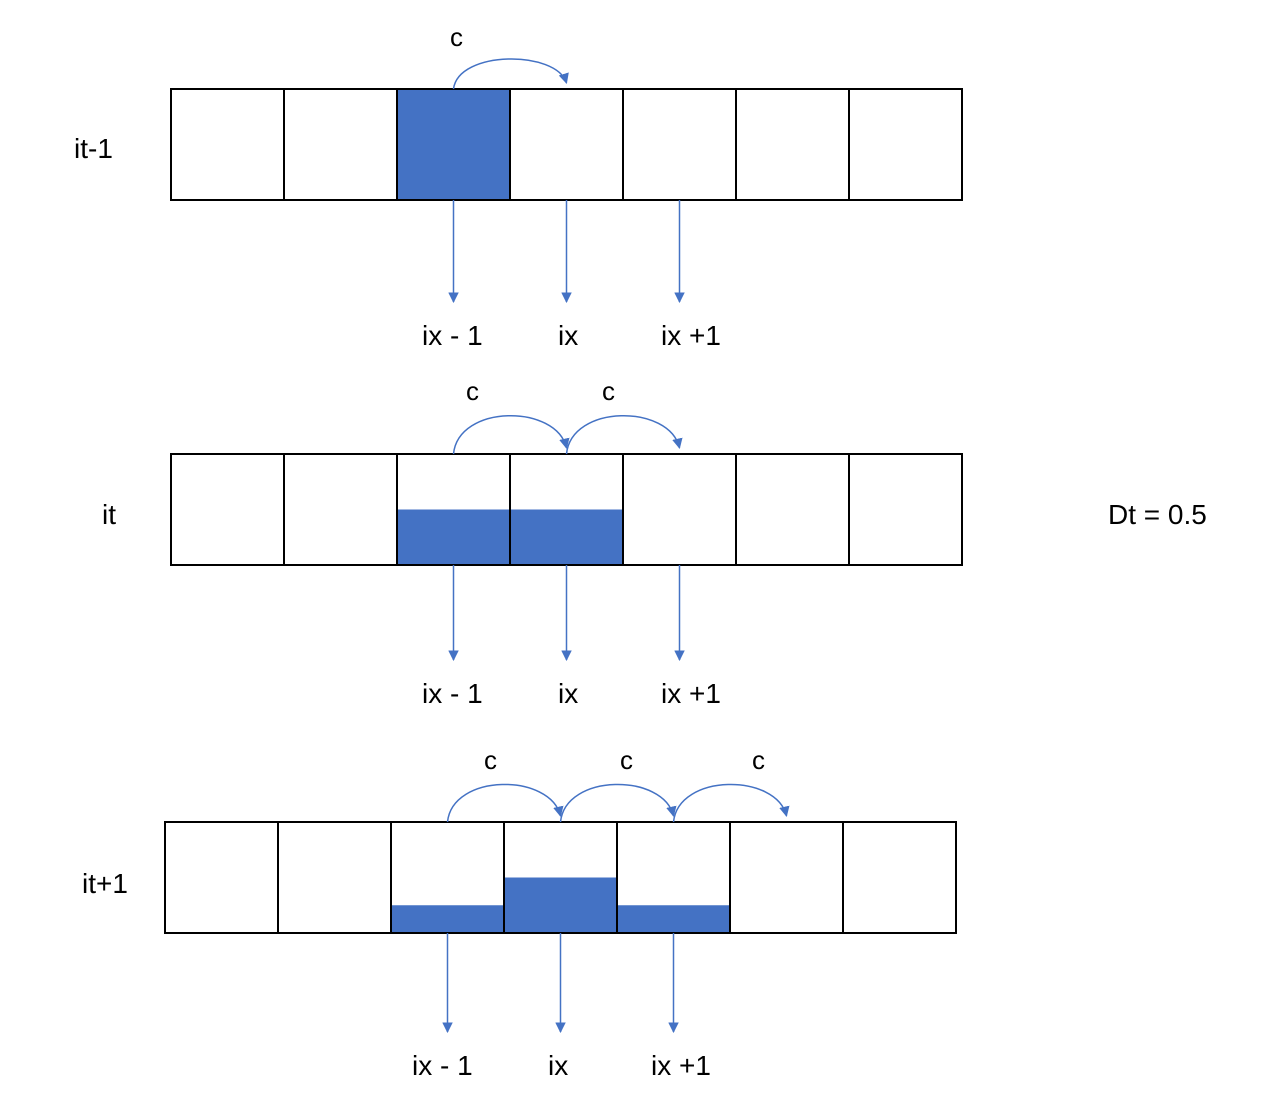 This screenshot has width=1261, height=1110. I want to click on row-label: it, so click(109, 514).